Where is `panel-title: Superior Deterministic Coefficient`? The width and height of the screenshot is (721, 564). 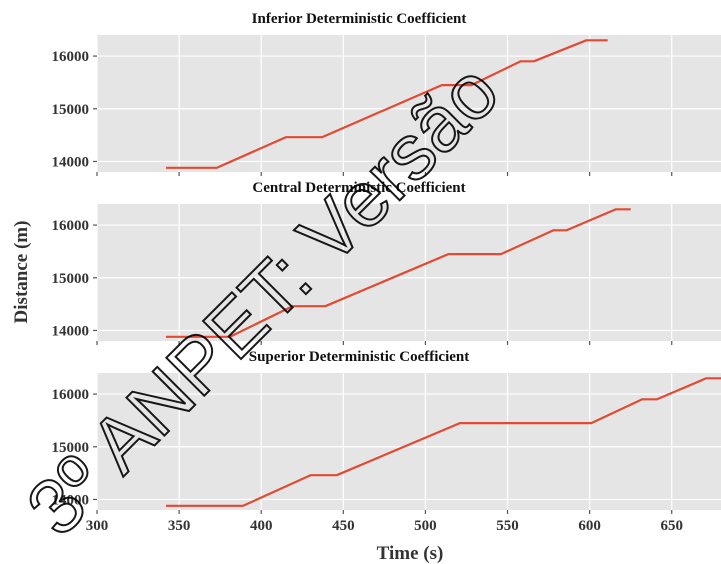
panel-title: Superior Deterministic Coefficient is located at coordinates (359, 357).